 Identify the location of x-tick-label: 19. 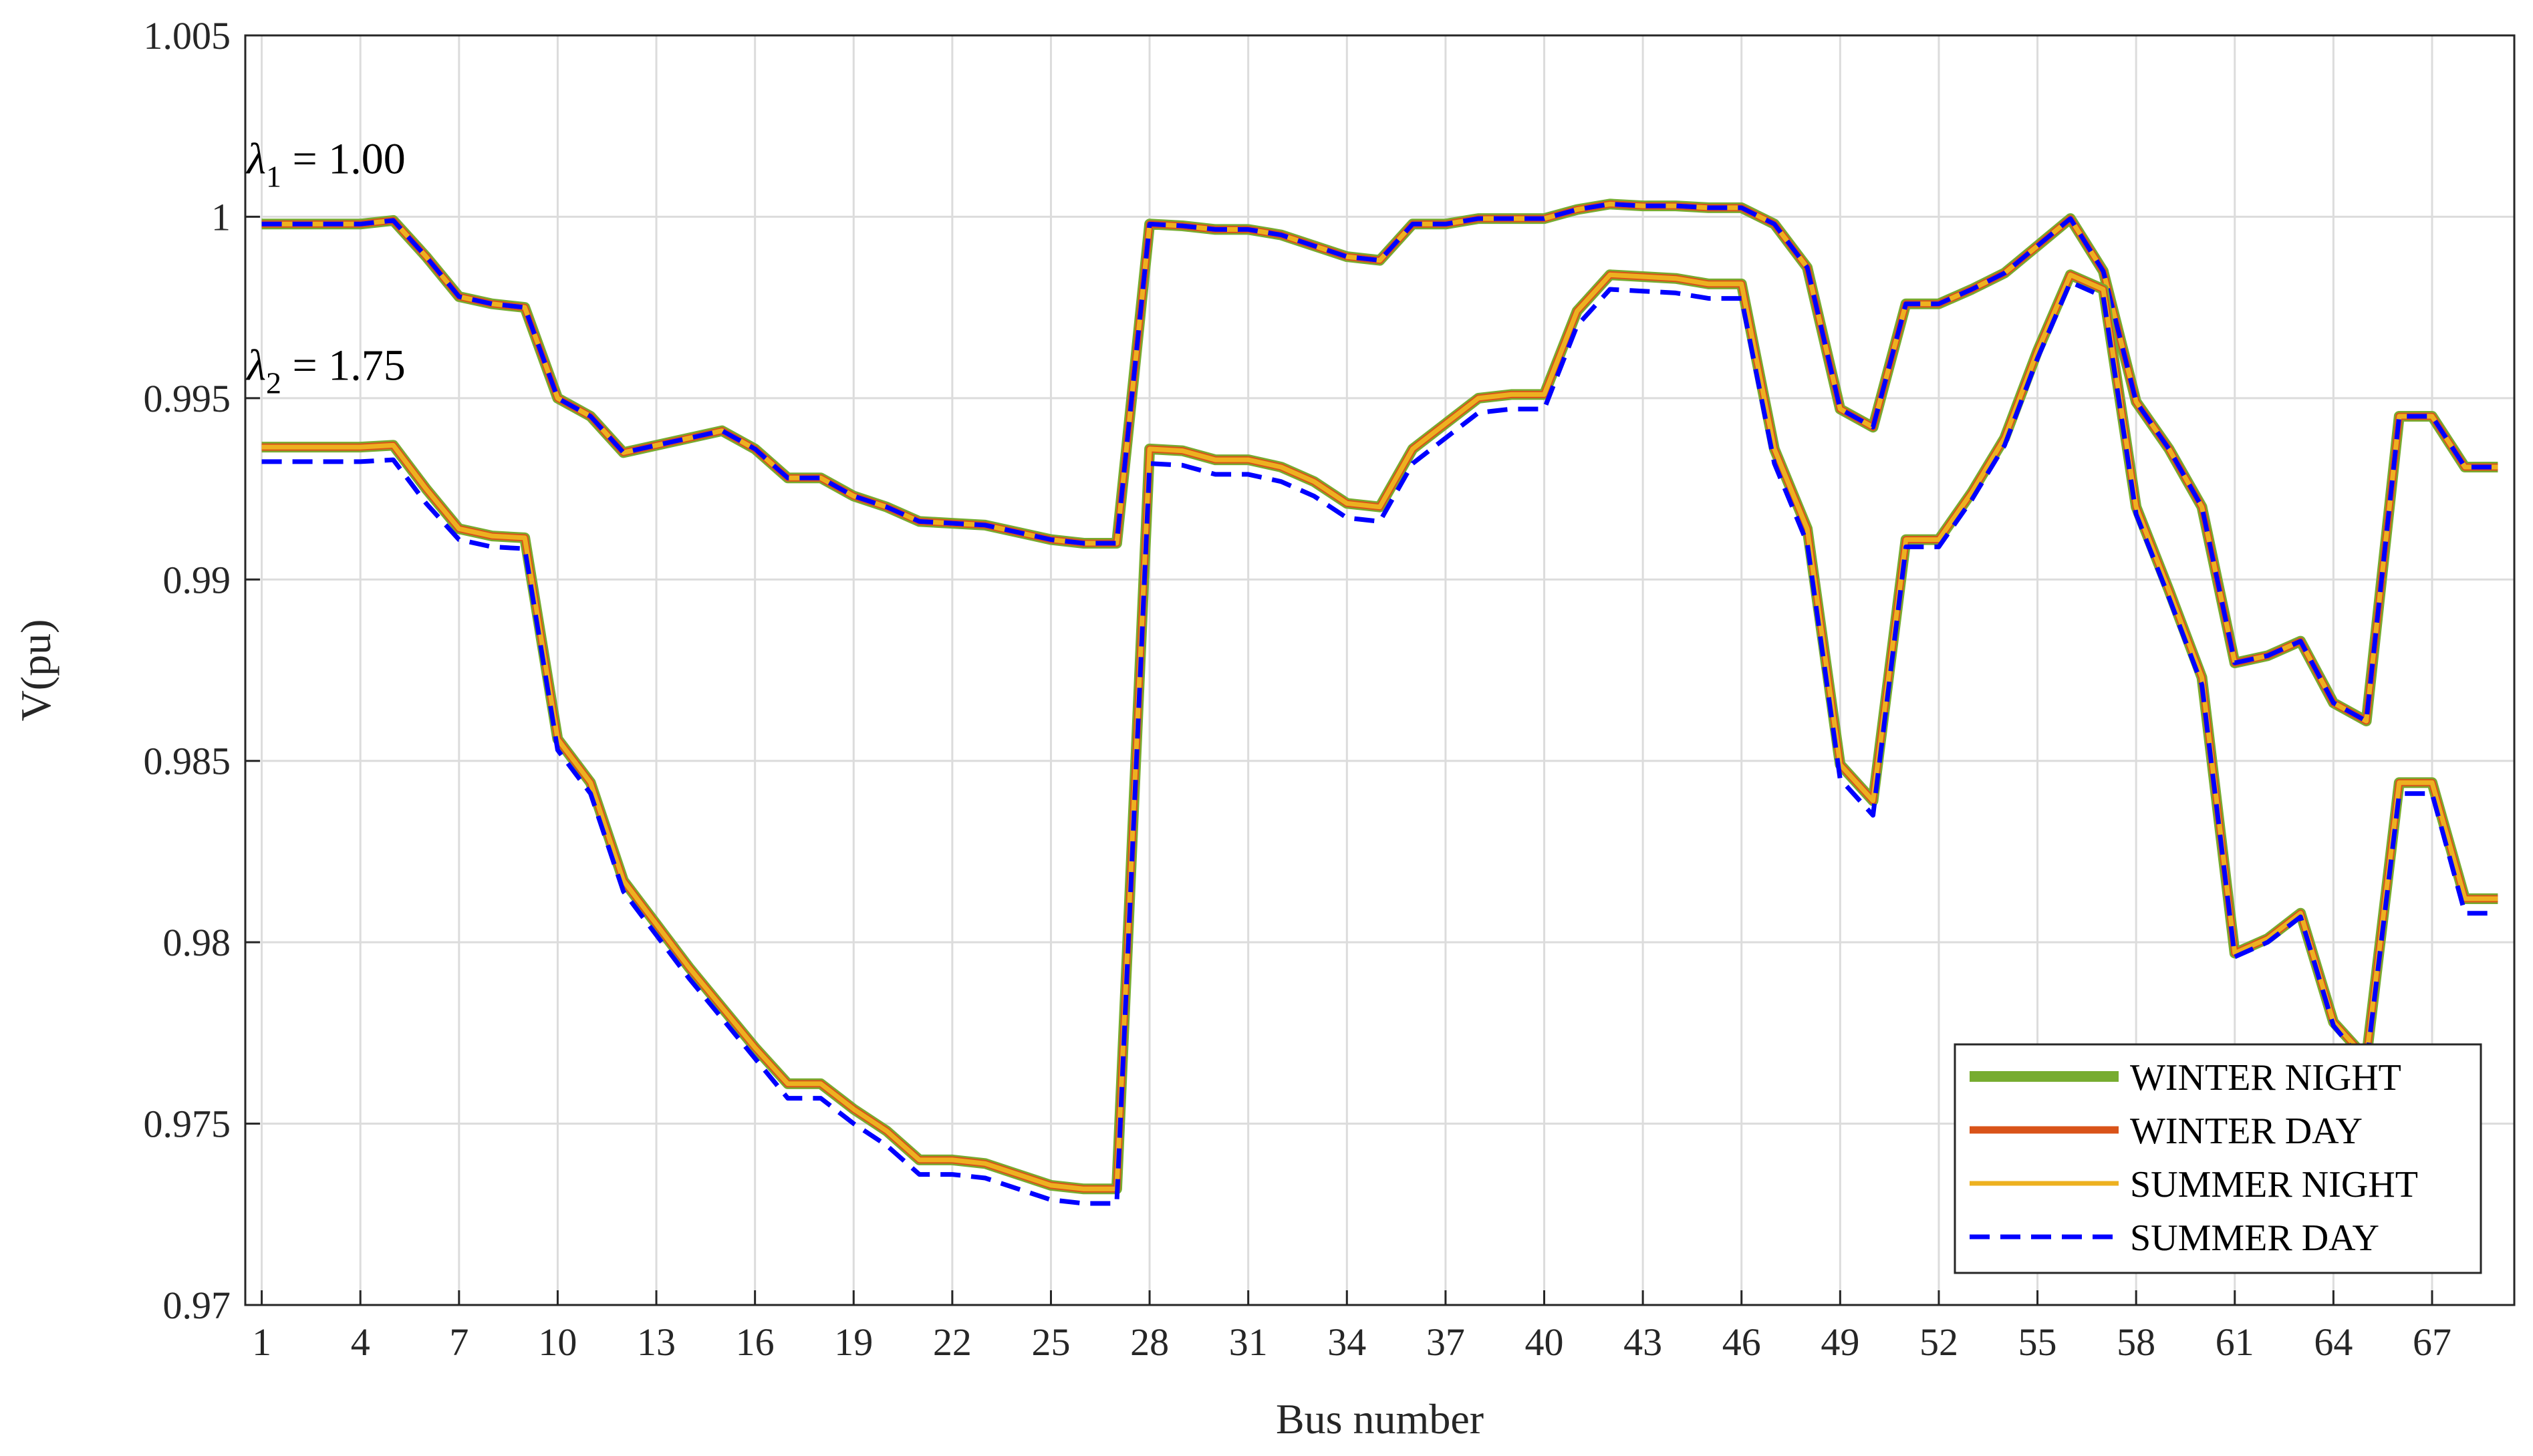
(853, 1342).